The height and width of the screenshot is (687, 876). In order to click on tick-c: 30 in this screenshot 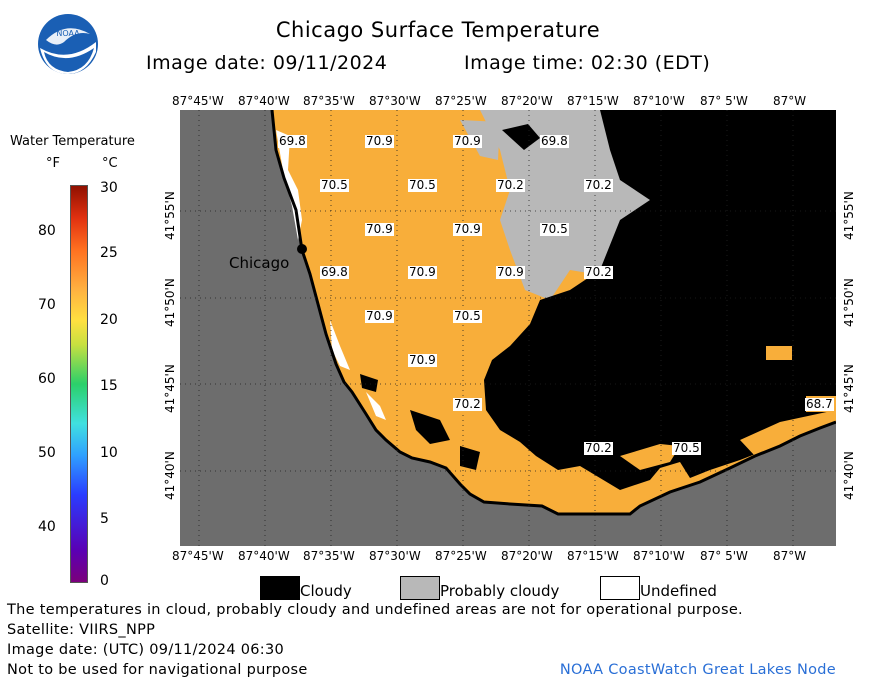, I will do `click(109, 188)`.